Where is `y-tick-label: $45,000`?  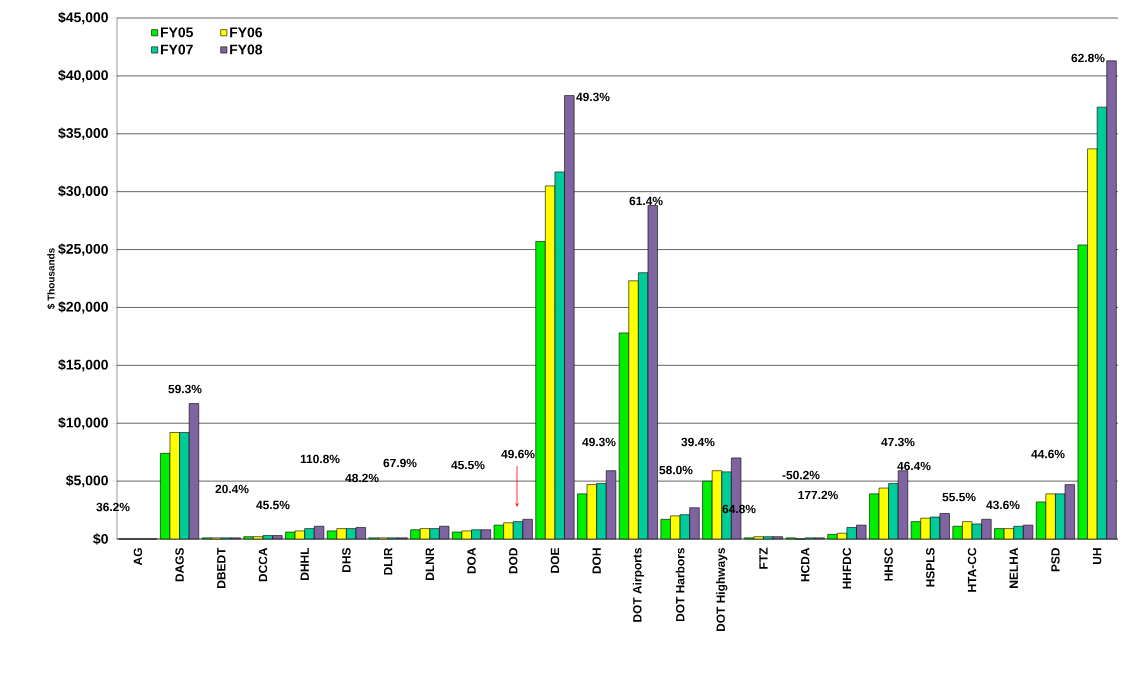
y-tick-label: $45,000 is located at coordinates (83, 18).